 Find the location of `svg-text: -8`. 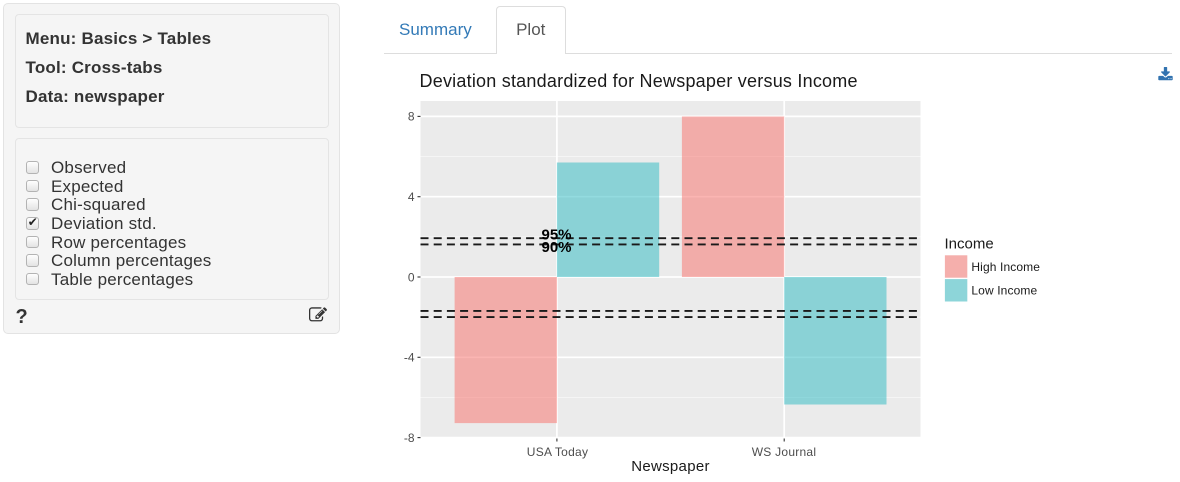

svg-text: -8 is located at coordinates (409, 438).